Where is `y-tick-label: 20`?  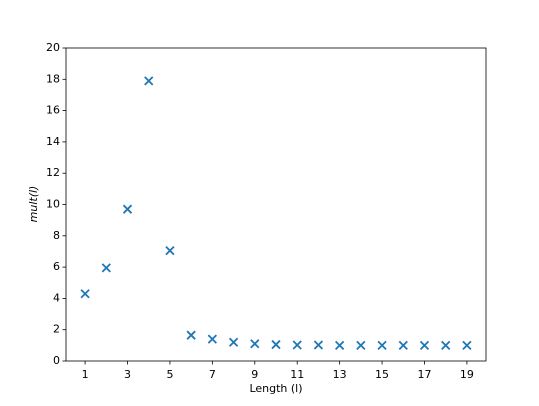 y-tick-label: 20 is located at coordinates (53, 47).